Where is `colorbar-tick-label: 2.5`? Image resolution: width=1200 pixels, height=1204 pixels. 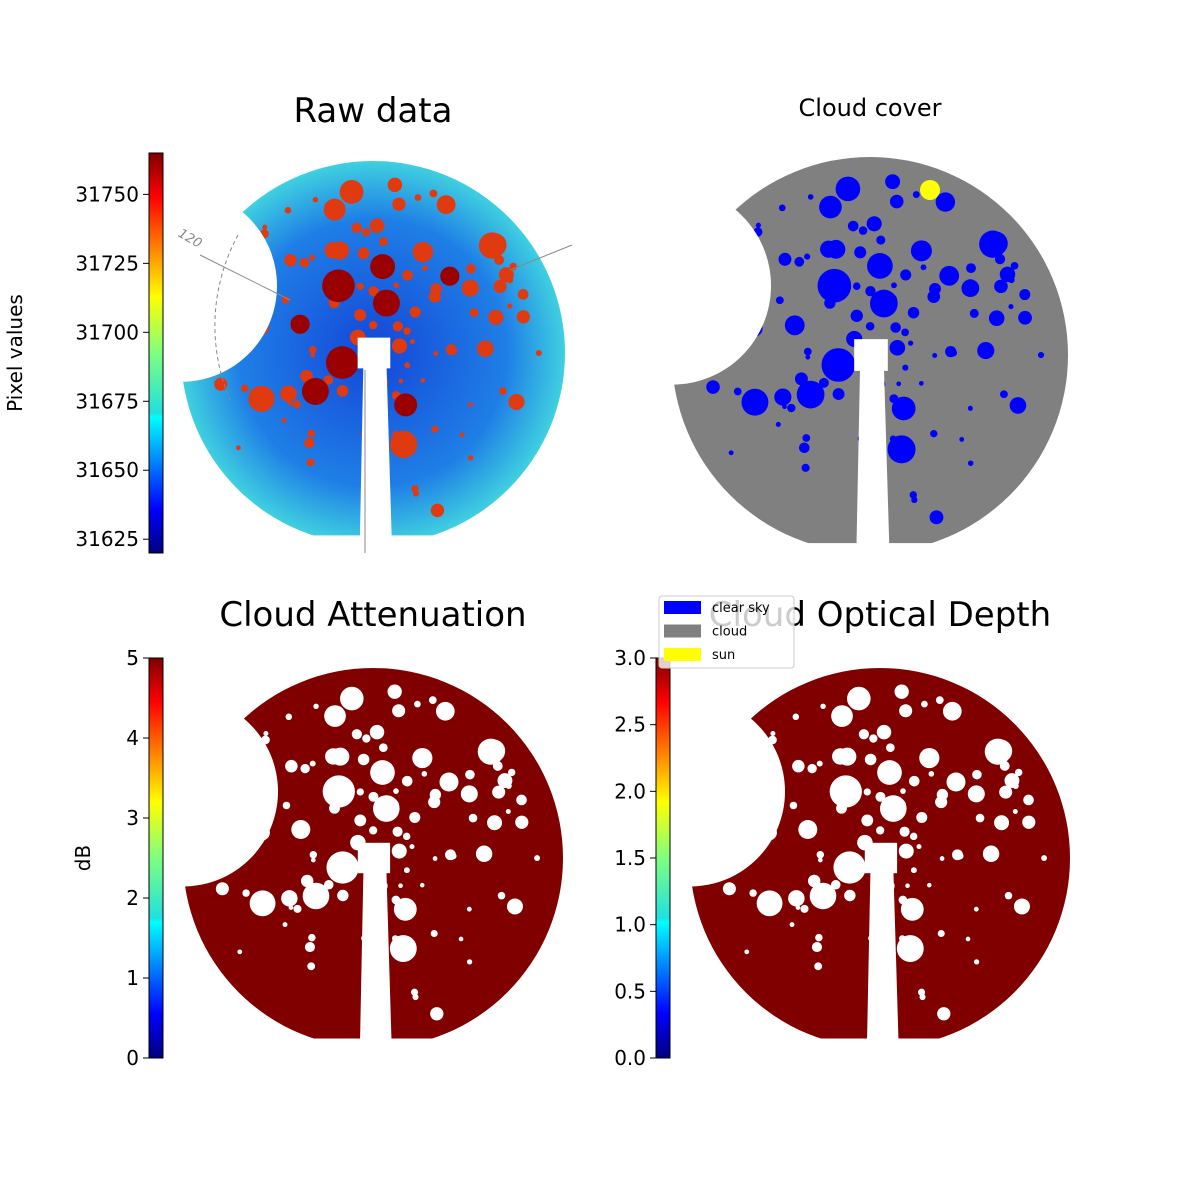 colorbar-tick-label: 2.5 is located at coordinates (630, 725).